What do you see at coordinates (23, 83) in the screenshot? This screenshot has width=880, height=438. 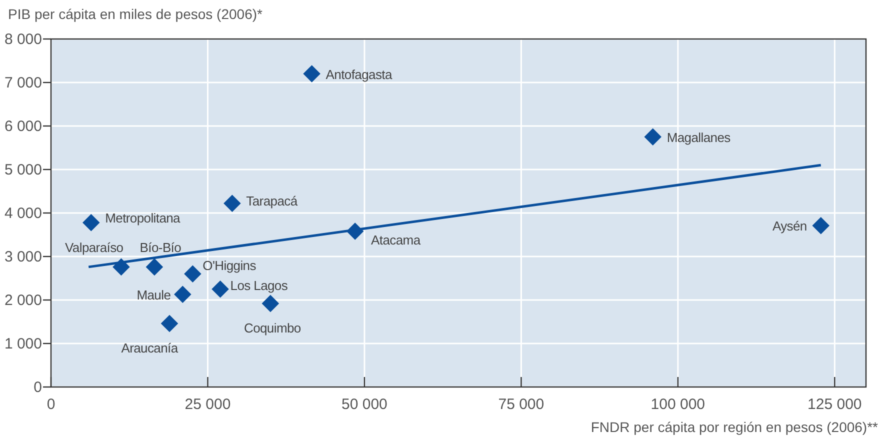 I see `y-tick-label: 7 000` at bounding box center [23, 83].